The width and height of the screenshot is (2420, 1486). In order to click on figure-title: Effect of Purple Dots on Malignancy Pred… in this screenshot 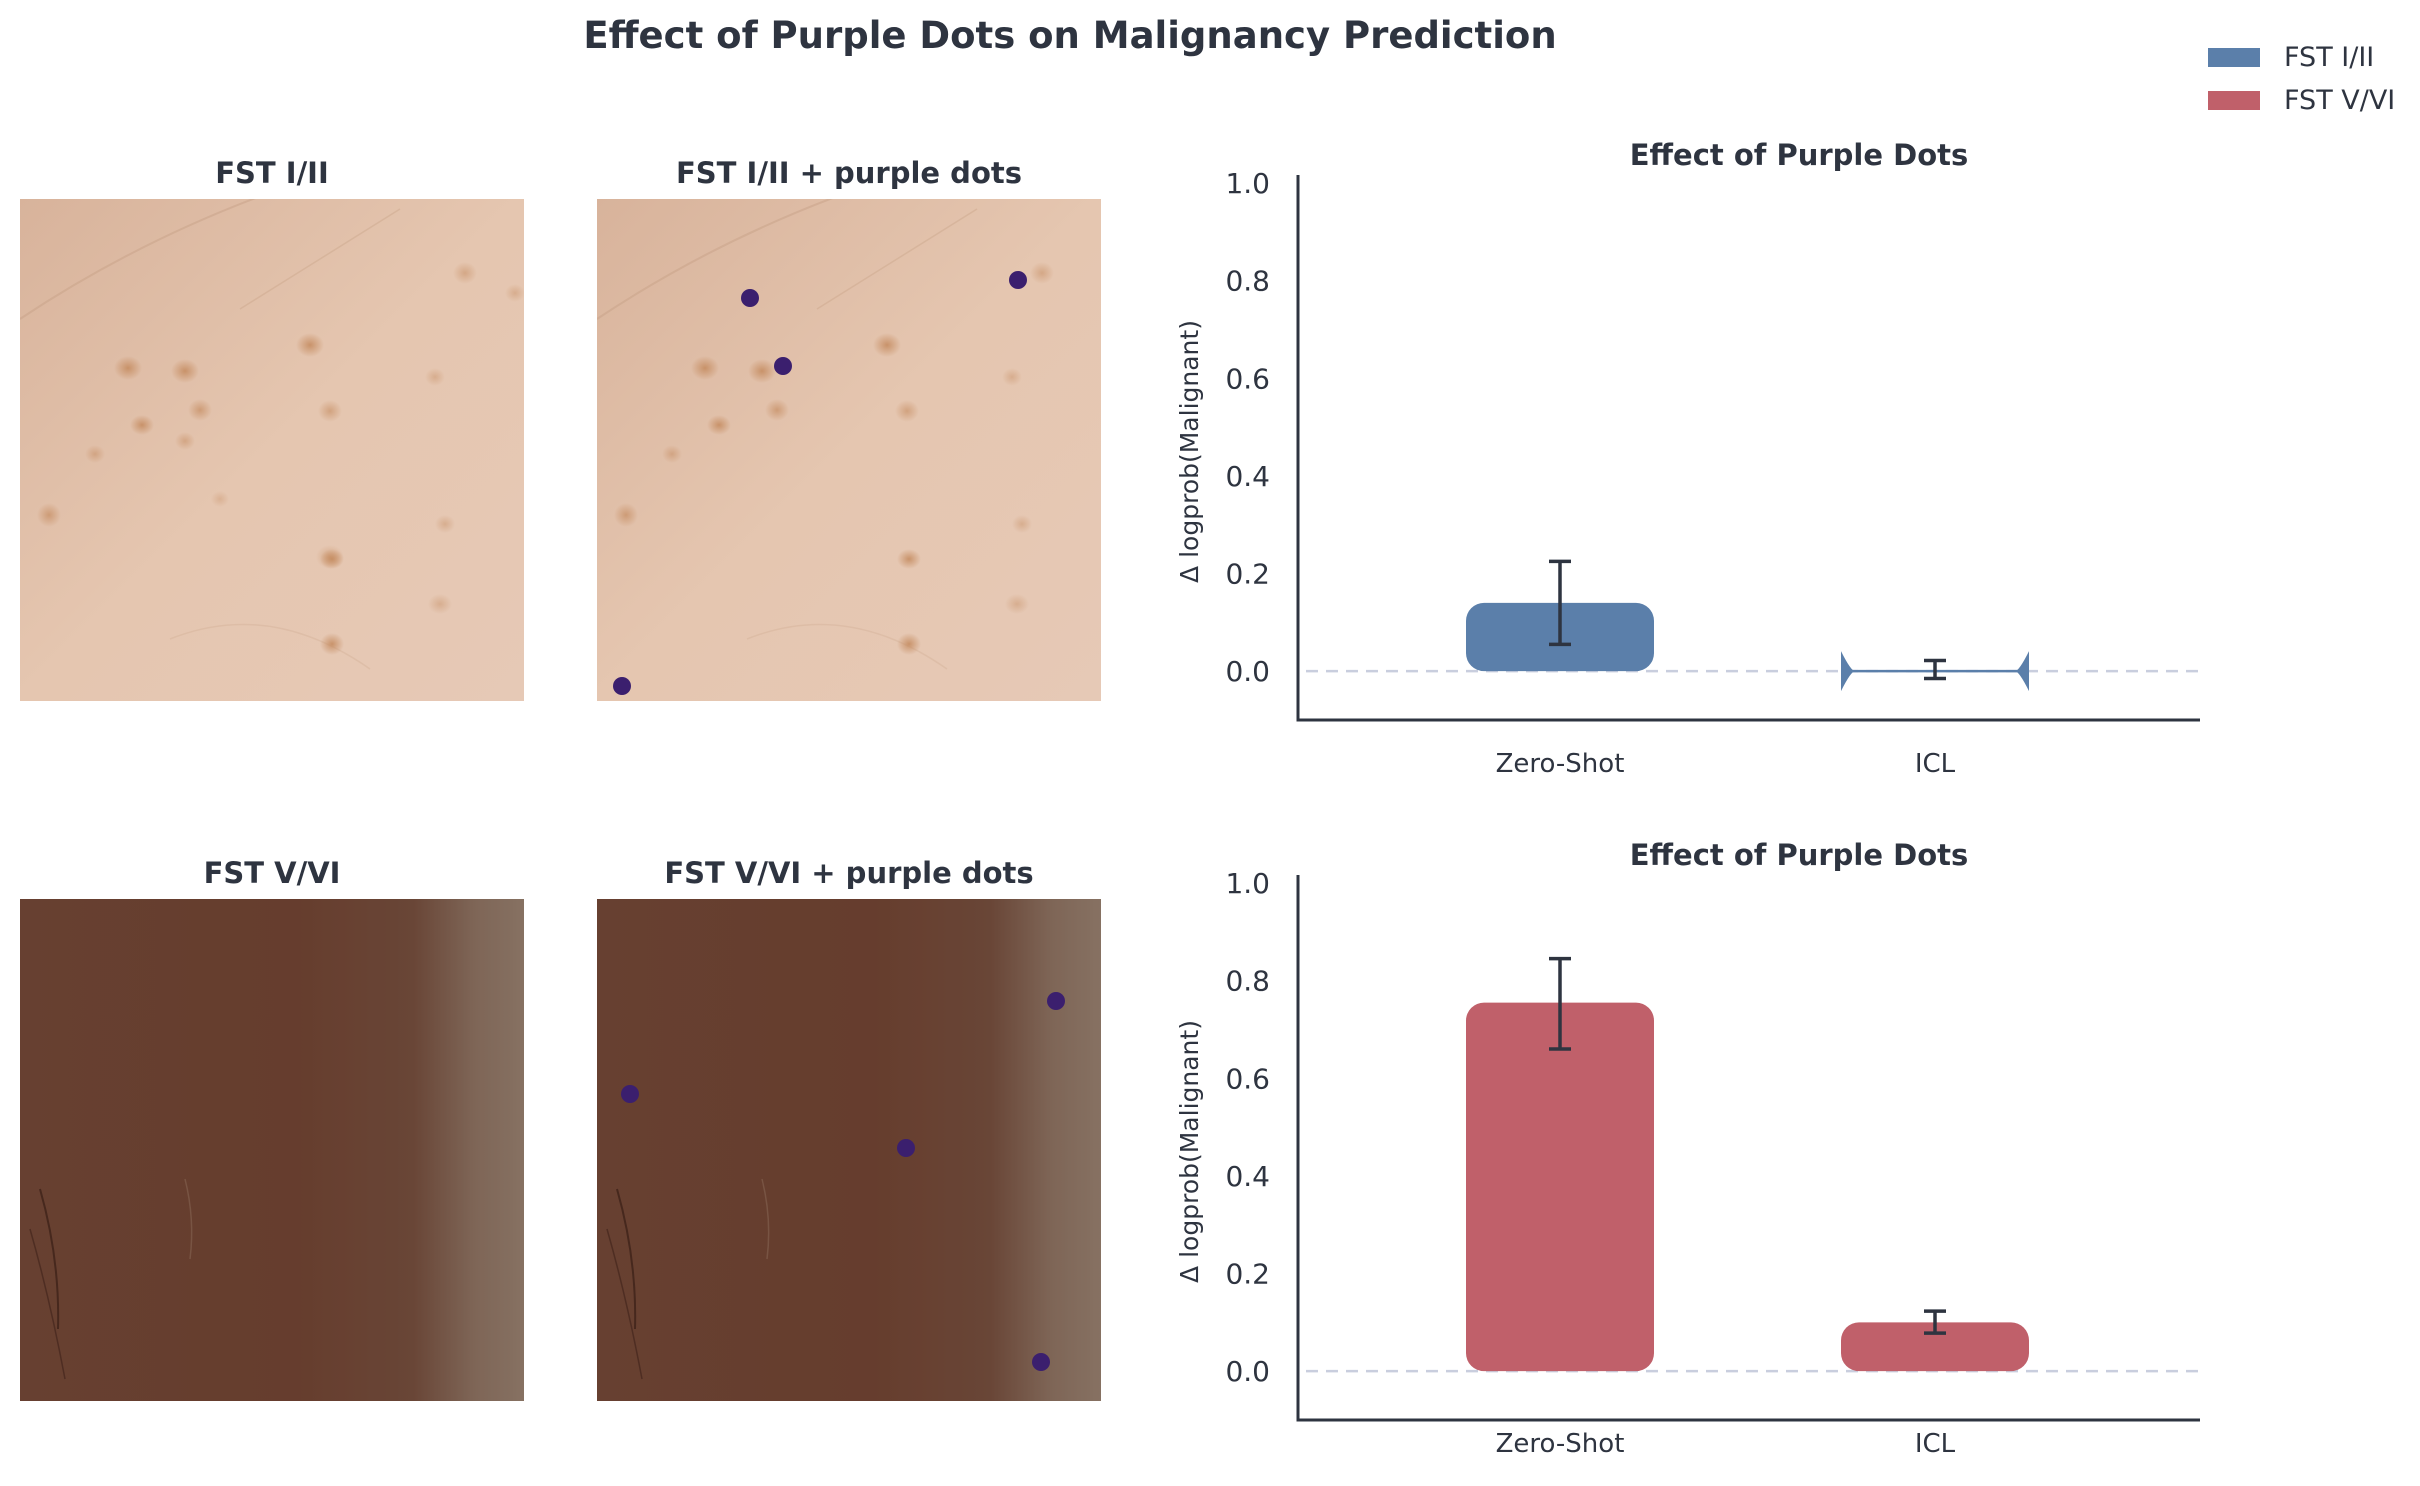, I will do `click(1070, 35)`.